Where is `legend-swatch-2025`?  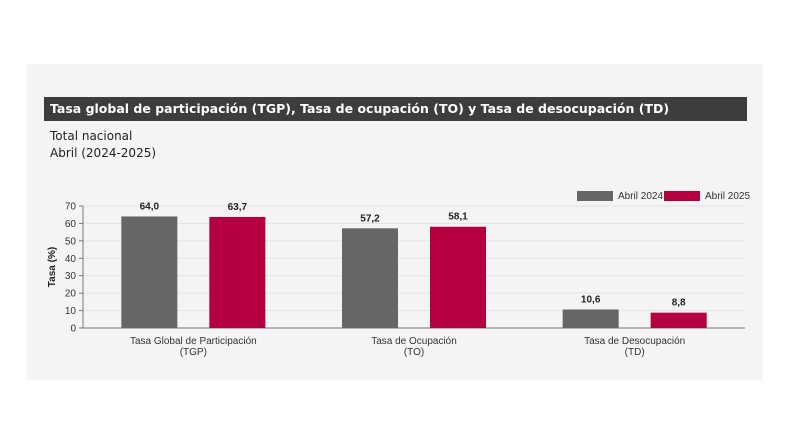
legend-swatch-2025 is located at coordinates (682, 196).